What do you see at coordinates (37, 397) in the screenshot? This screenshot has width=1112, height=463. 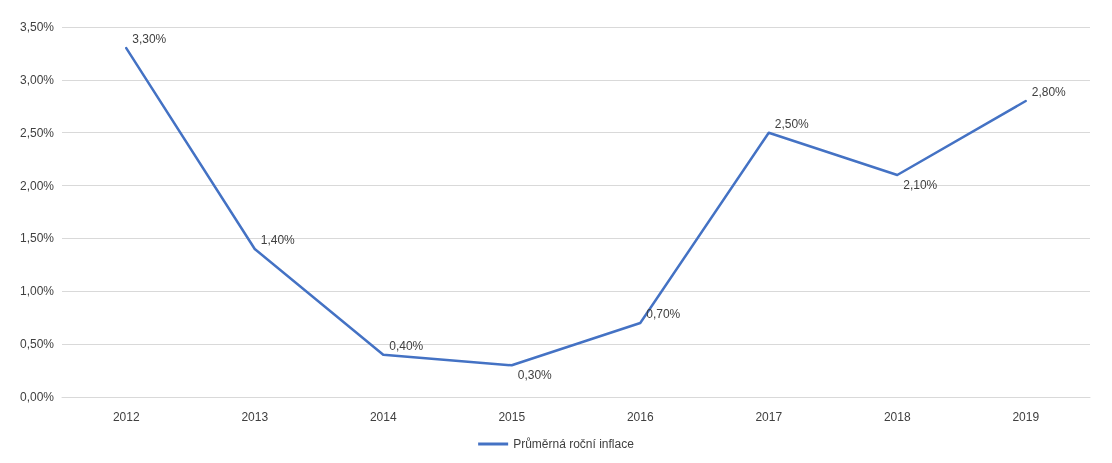 I see `y-tick-label: 0,00%` at bounding box center [37, 397].